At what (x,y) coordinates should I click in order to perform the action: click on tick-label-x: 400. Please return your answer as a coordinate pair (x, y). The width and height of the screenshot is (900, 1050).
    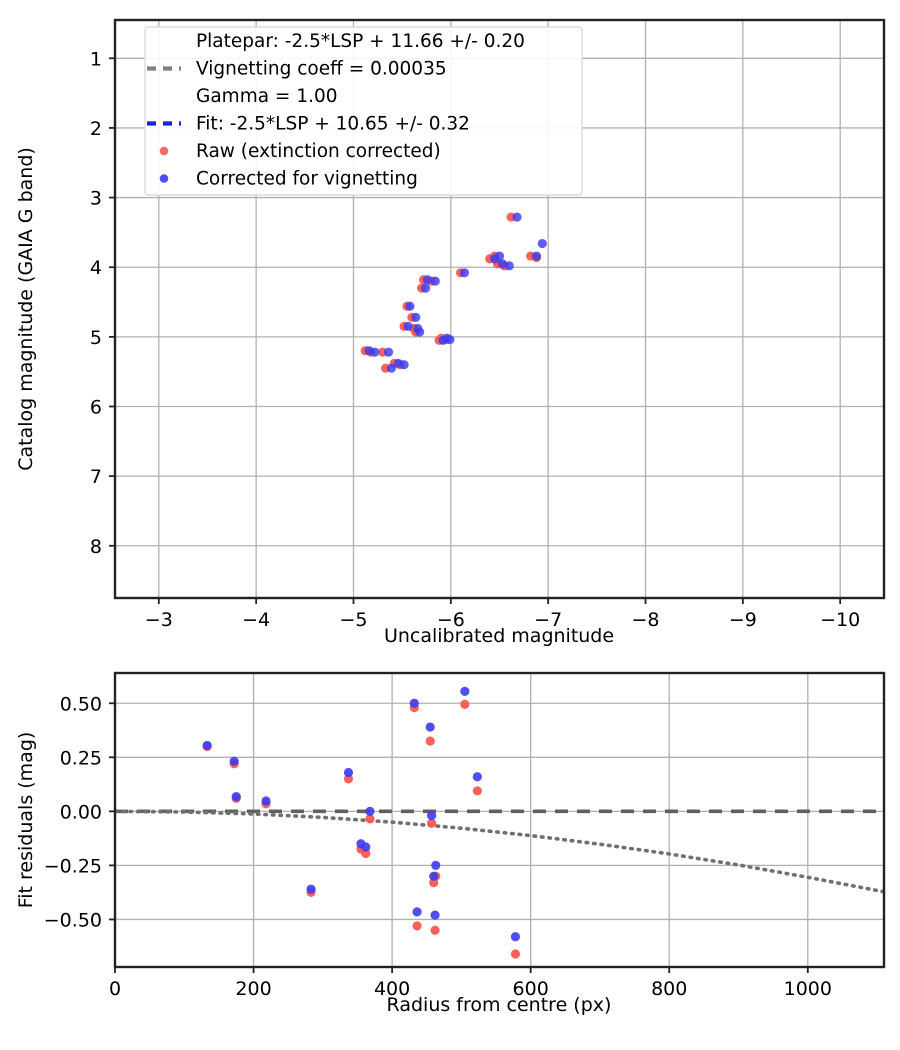
    Looking at the image, I should click on (392, 989).